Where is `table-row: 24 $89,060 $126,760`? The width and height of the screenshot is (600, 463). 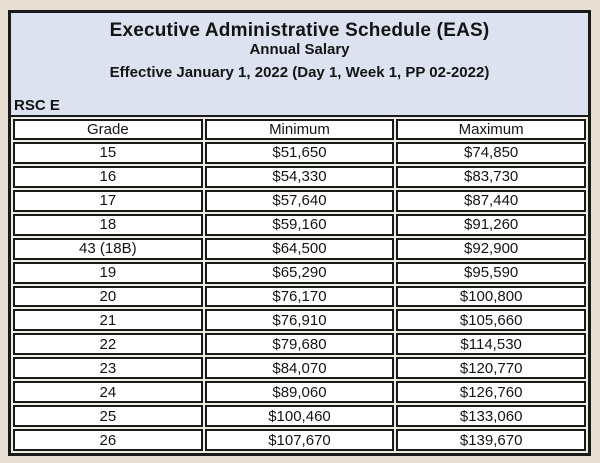 table-row: 24 $89,060 $126,760 is located at coordinates (299, 392).